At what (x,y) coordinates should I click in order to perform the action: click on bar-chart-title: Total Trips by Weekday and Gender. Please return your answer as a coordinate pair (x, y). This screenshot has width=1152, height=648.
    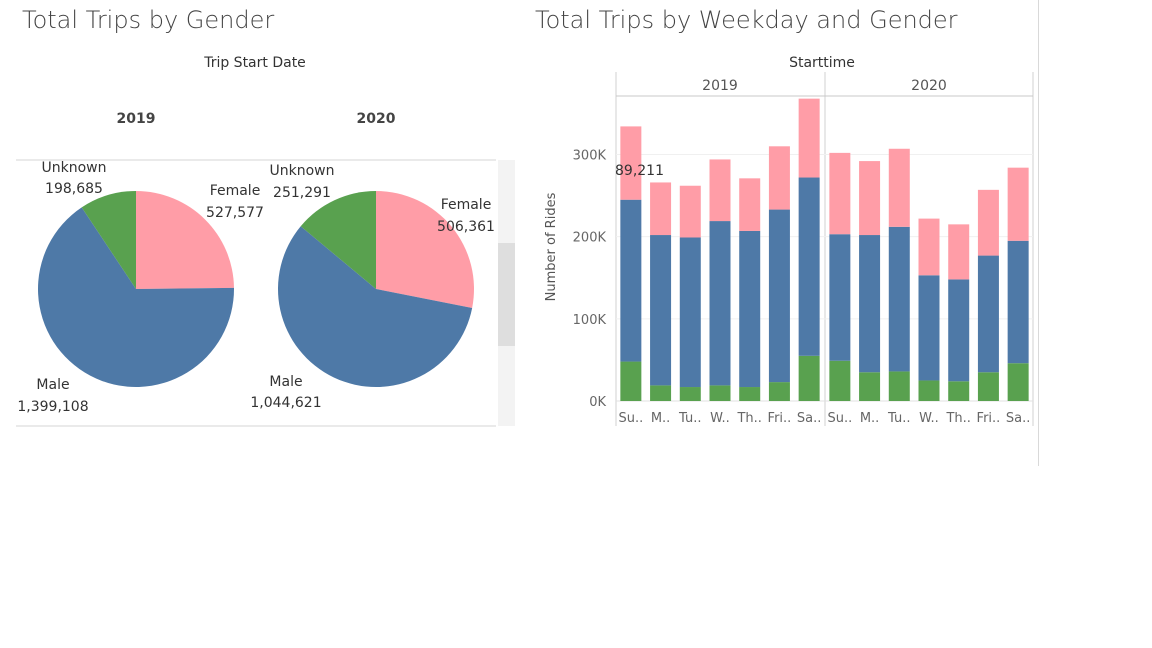
    Looking at the image, I should click on (746, 20).